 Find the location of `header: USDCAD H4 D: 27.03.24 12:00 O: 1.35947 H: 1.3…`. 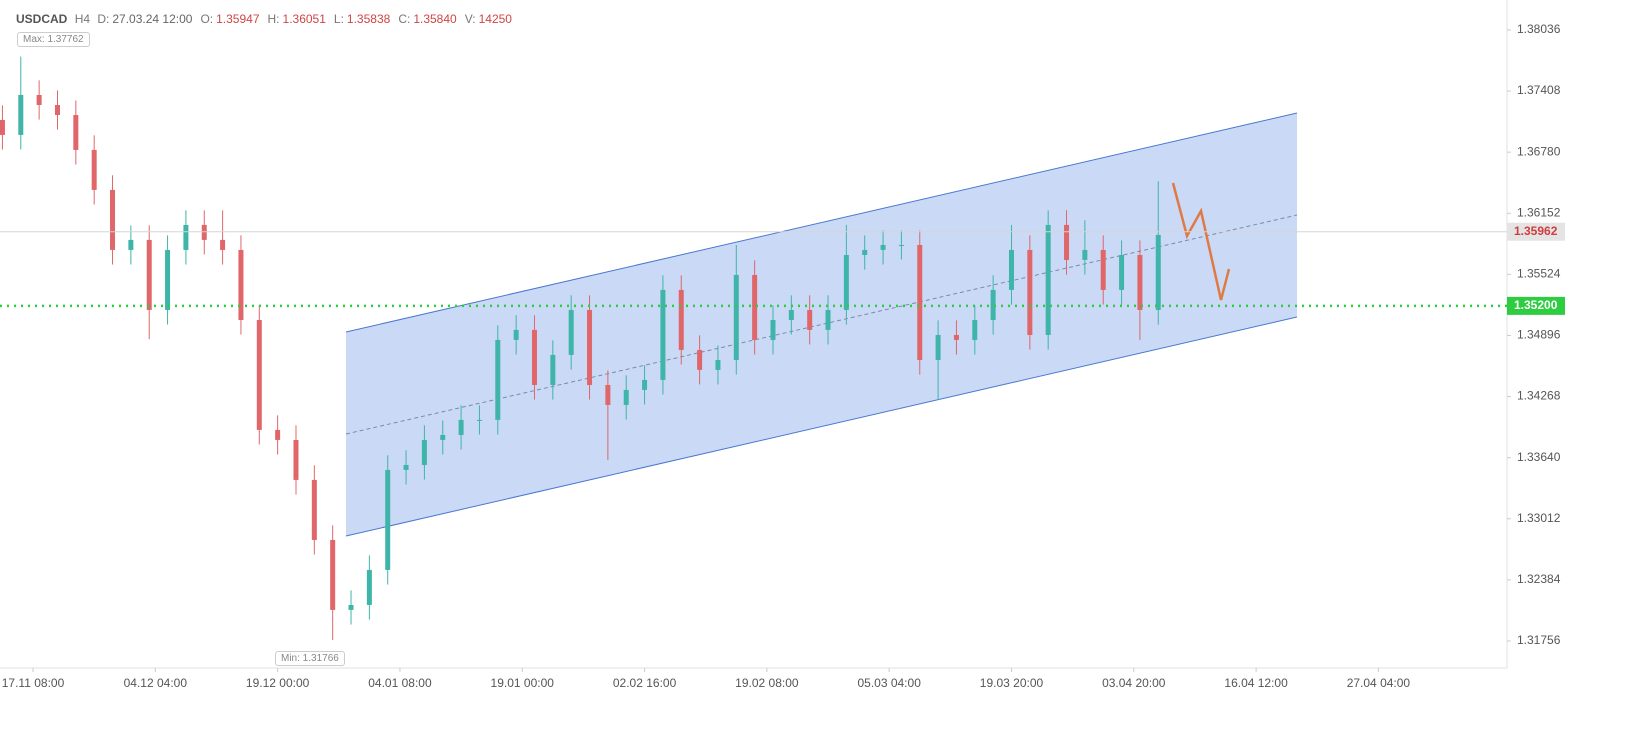

header: USDCAD H4 D: 27.03.24 12:00 O: 1.35947 H: 1.3… is located at coordinates (268, 19).